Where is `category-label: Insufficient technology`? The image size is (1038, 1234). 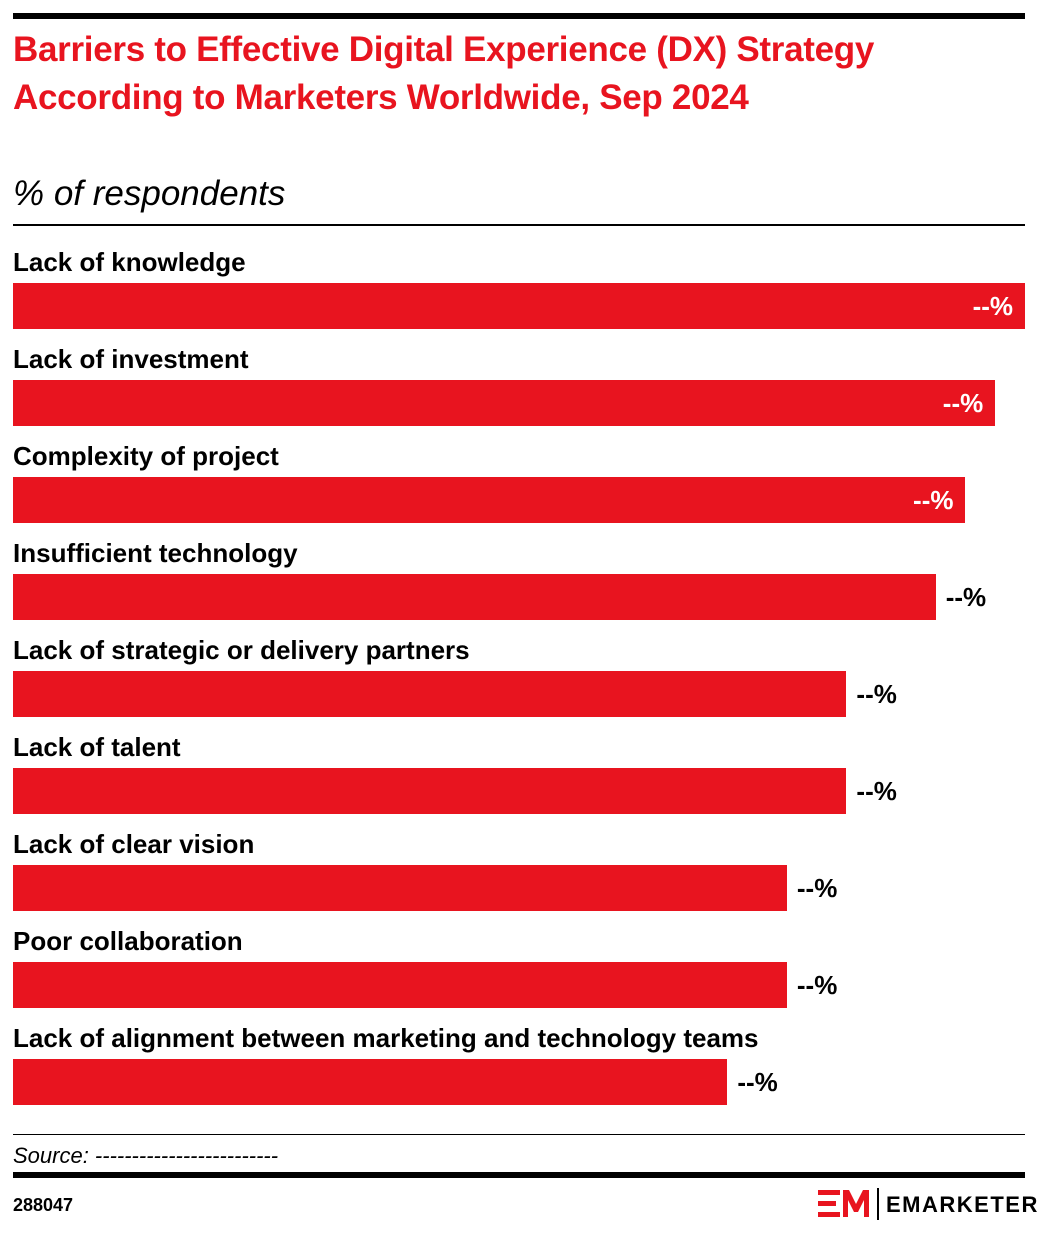
category-label: Insufficient technology is located at coordinates (155, 553).